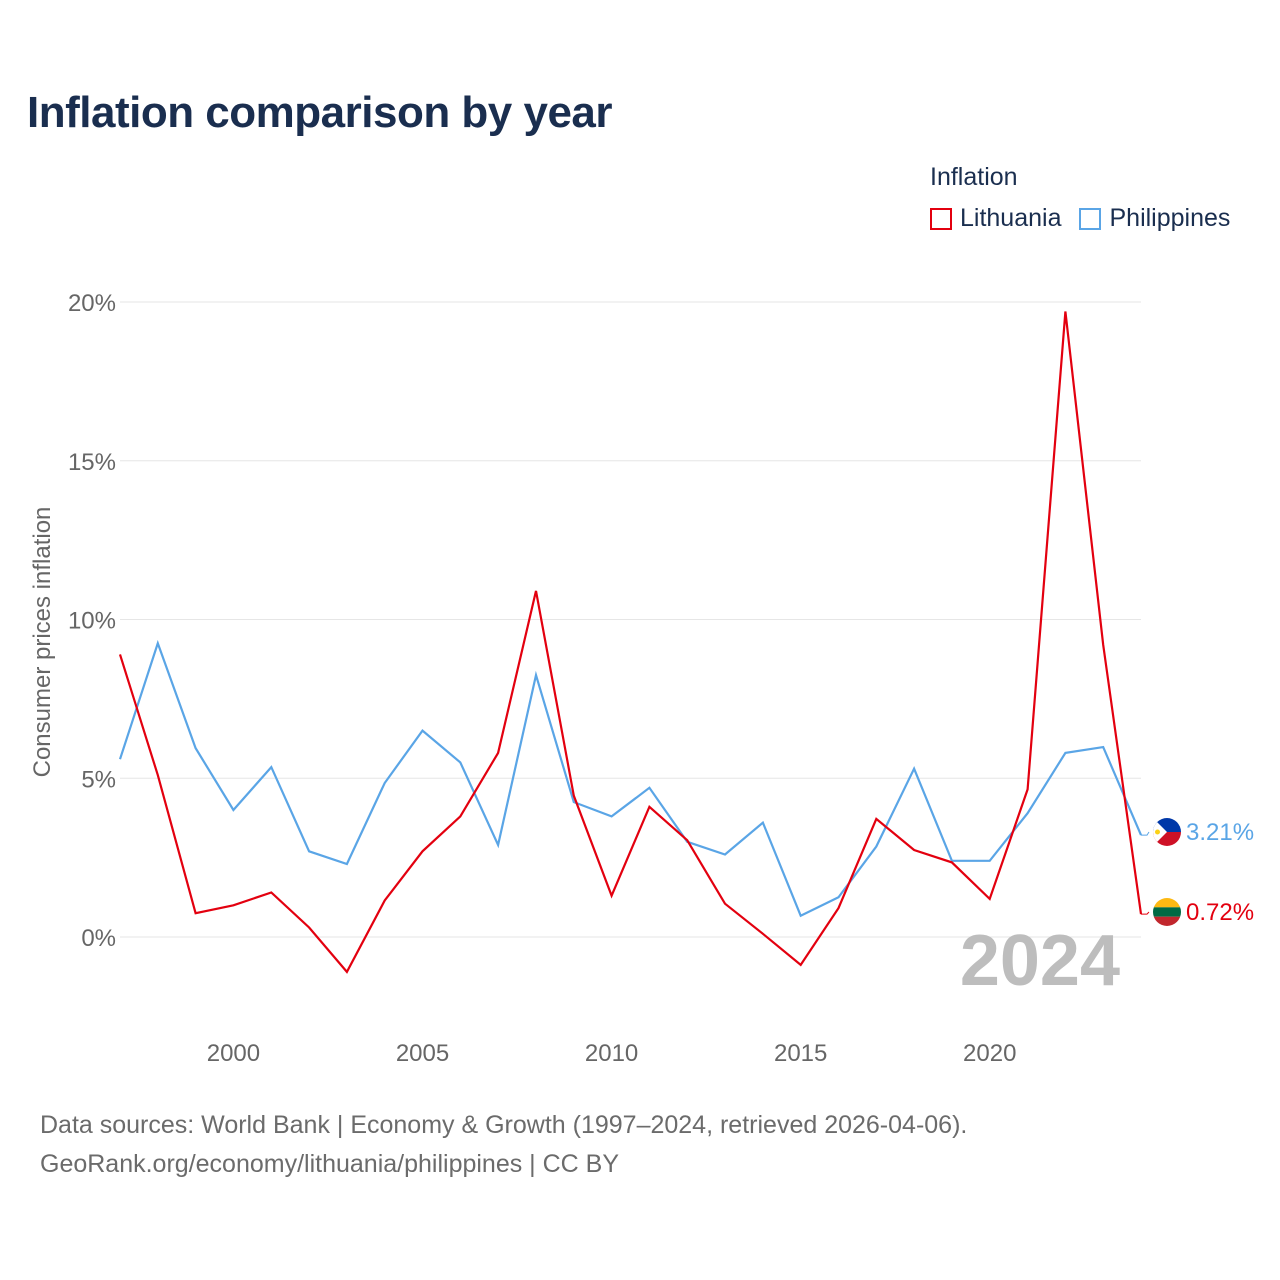 The height and width of the screenshot is (1280, 1280). Describe the element at coordinates (800, 1053) in the screenshot. I see `x-tick-label: 2015` at that location.